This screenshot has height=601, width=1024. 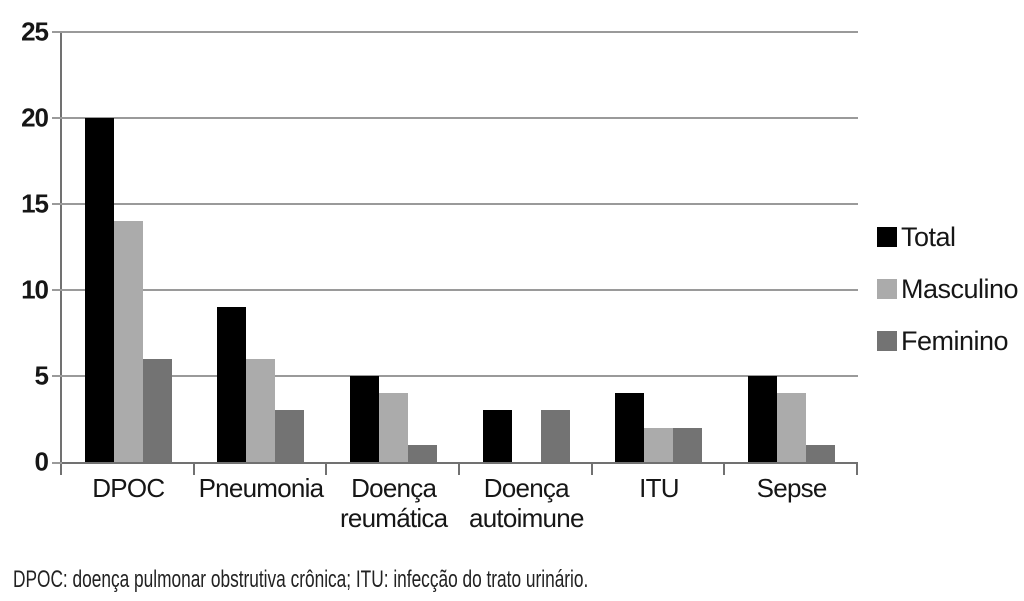 I want to click on bar-feminino-itu, so click(x=688, y=444).